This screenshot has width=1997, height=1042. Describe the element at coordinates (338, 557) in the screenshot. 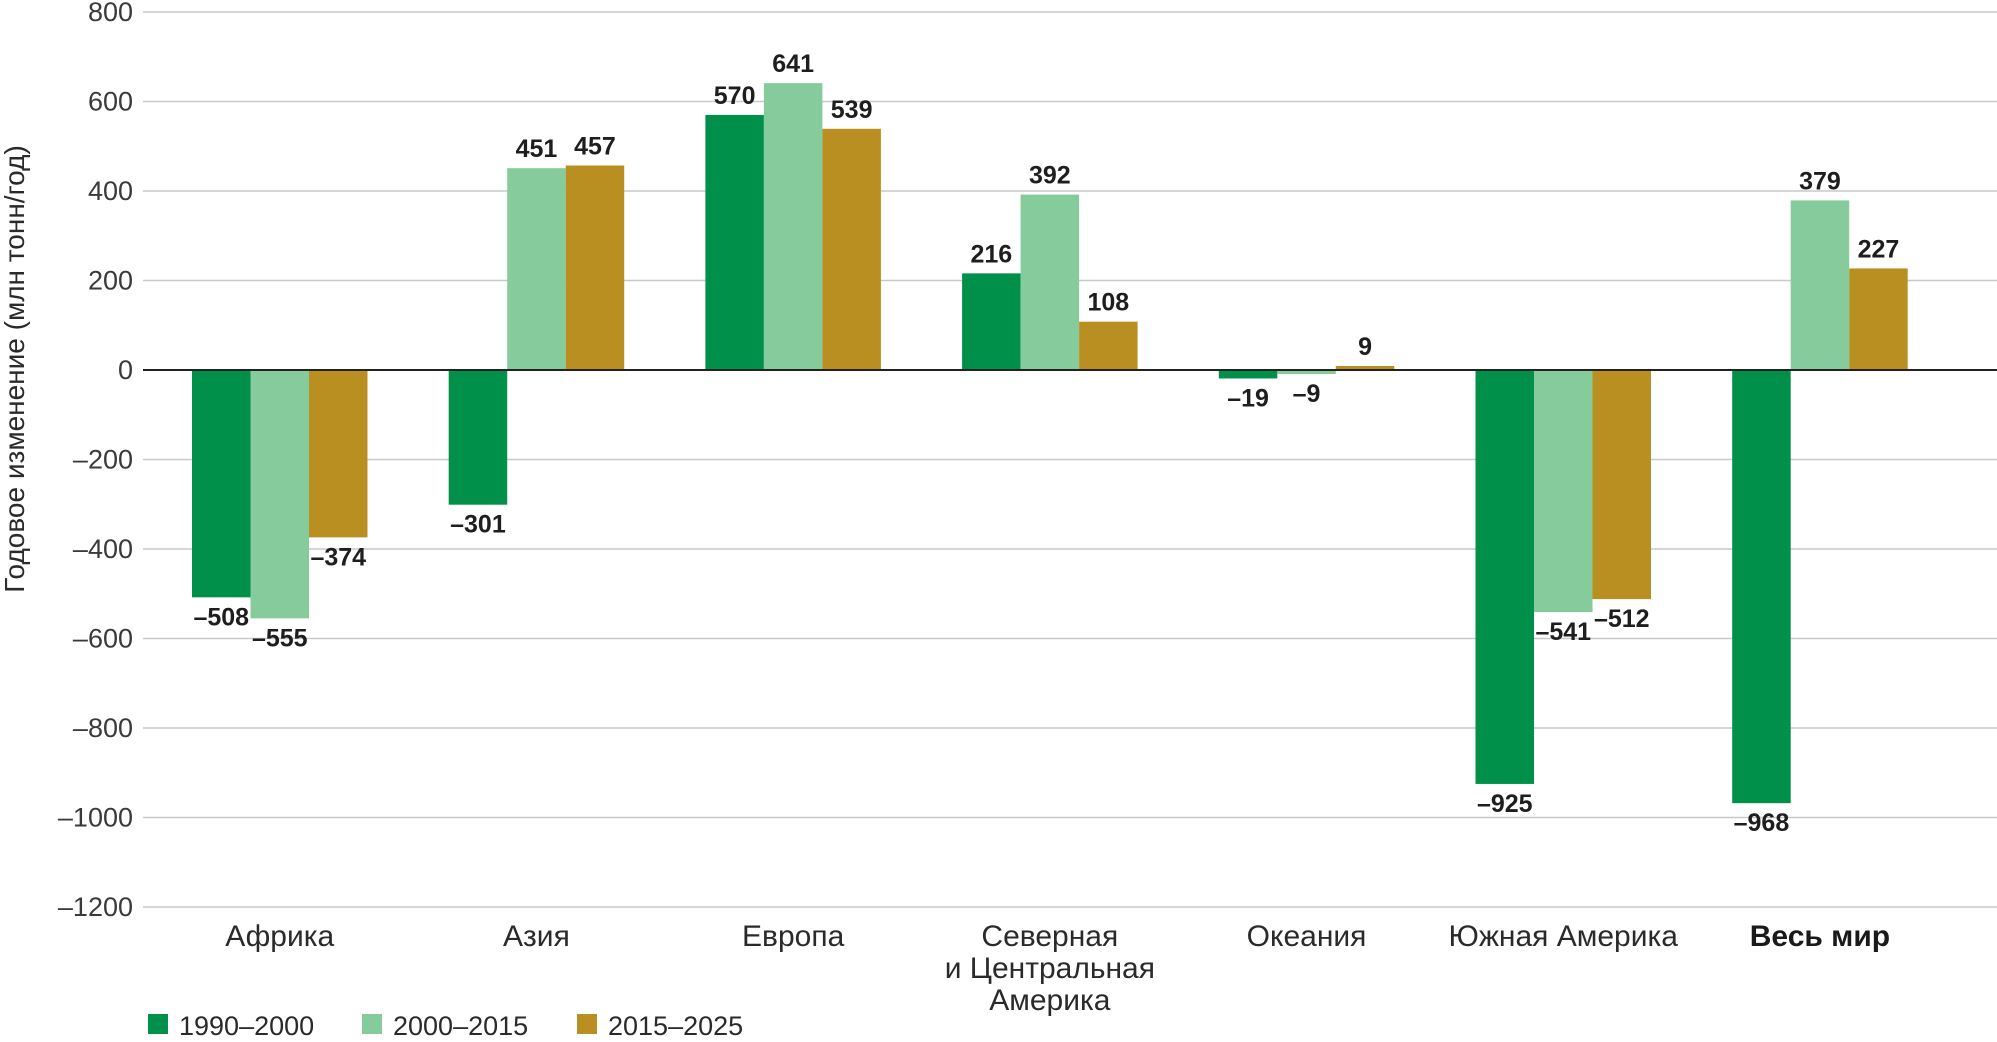

I see `data-label: –374` at that location.